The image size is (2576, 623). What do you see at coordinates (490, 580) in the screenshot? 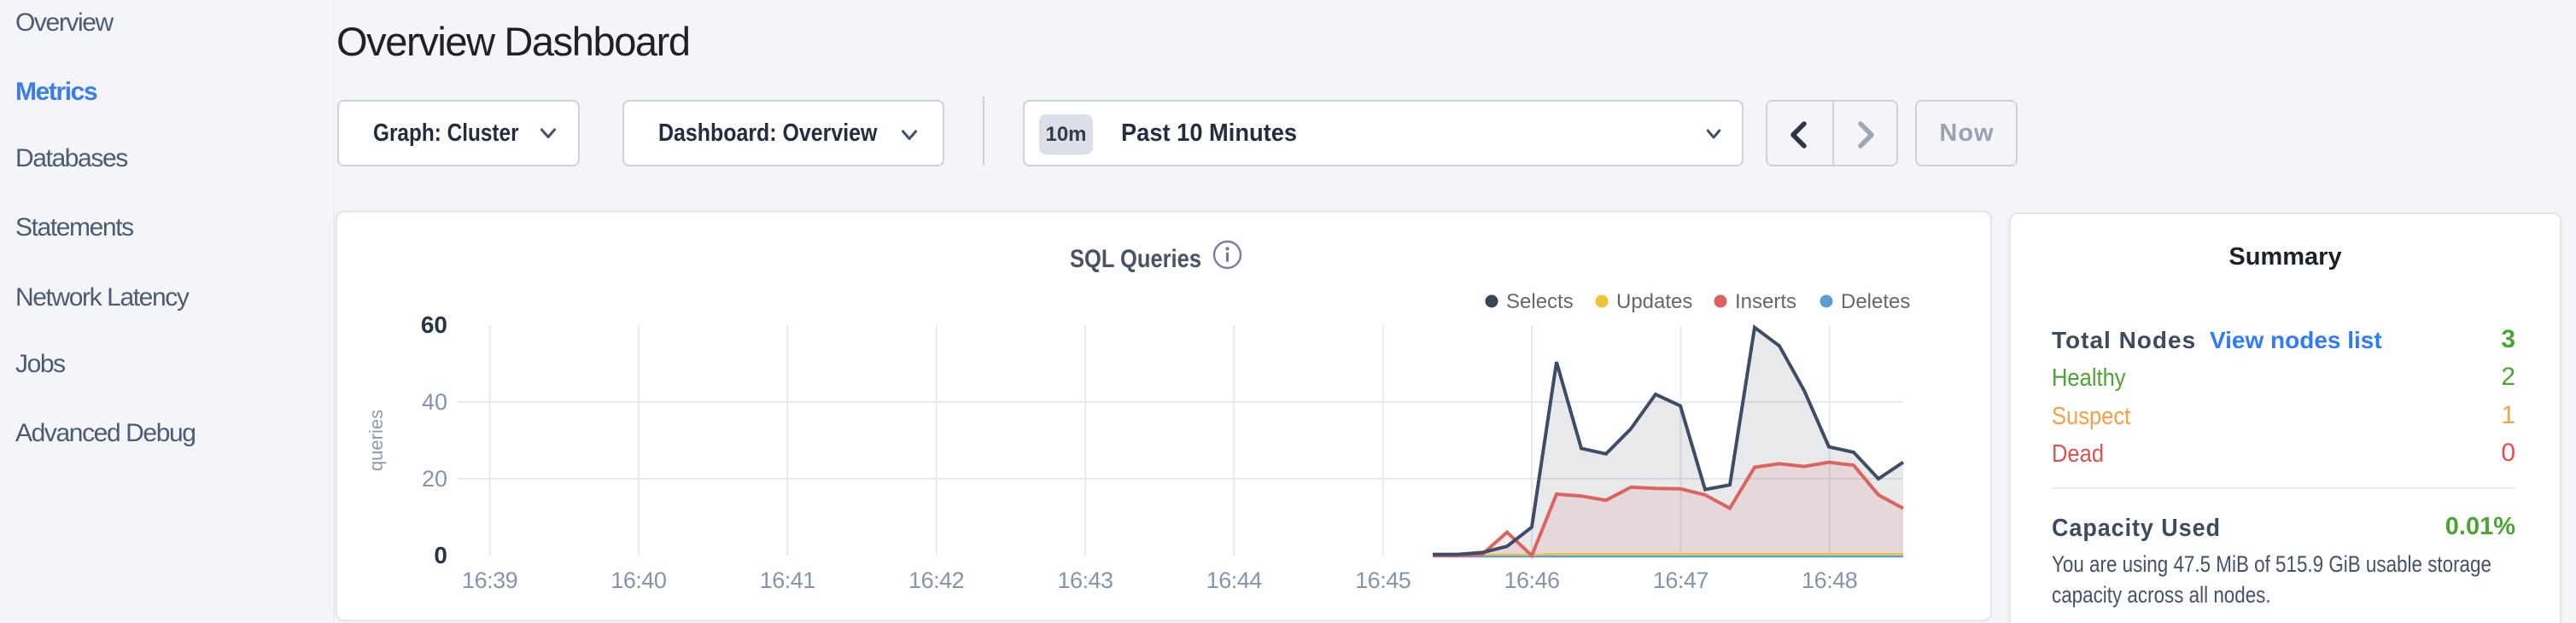
I see `svg-text: 16:39` at bounding box center [490, 580].